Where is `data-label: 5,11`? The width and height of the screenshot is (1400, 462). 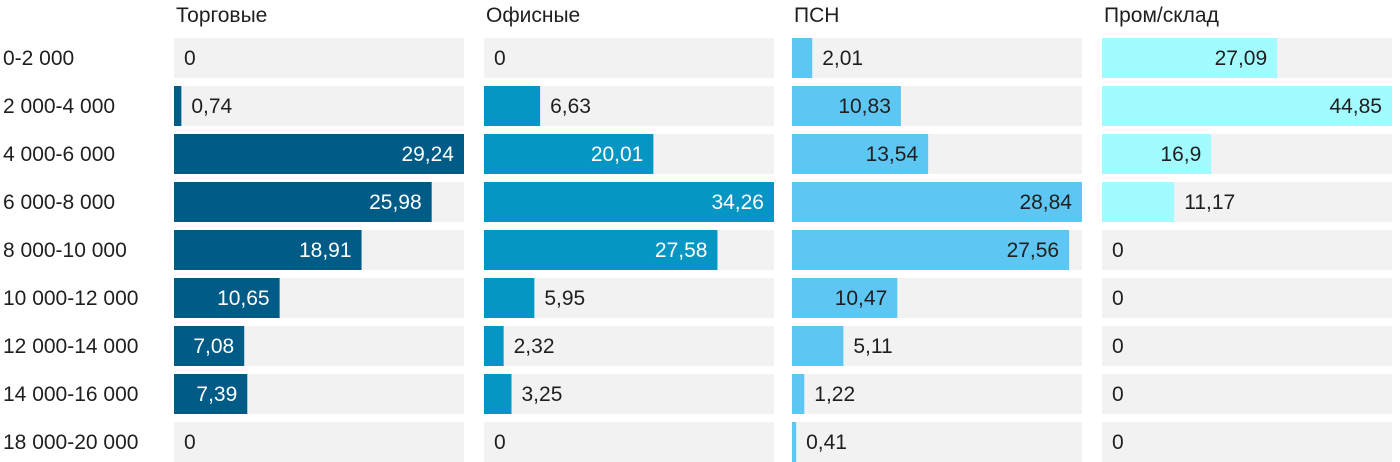
data-label: 5,11 is located at coordinates (872, 346).